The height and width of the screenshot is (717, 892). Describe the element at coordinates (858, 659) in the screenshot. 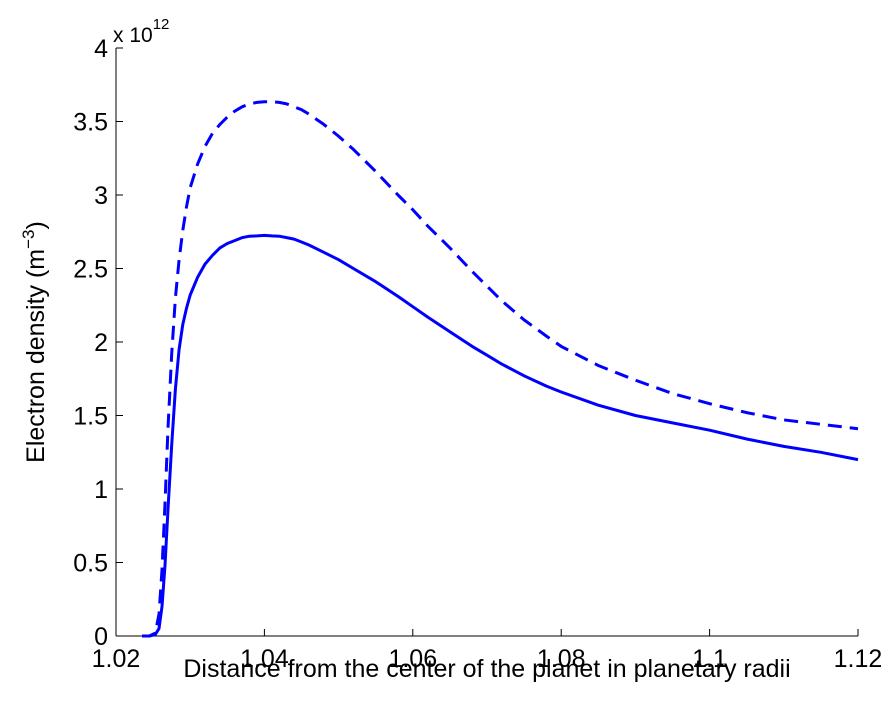

I see `x-tick-label: 1.12` at that location.